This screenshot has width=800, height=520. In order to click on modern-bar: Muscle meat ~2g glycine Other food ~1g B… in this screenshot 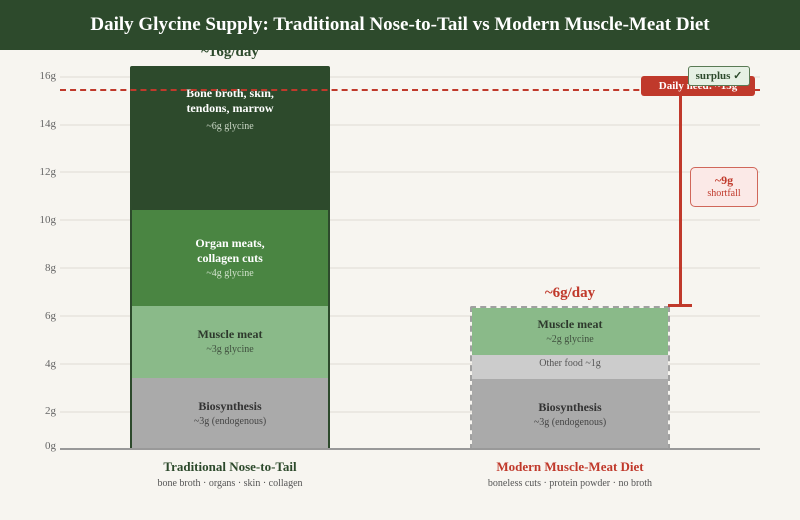, I will do `click(570, 378)`.